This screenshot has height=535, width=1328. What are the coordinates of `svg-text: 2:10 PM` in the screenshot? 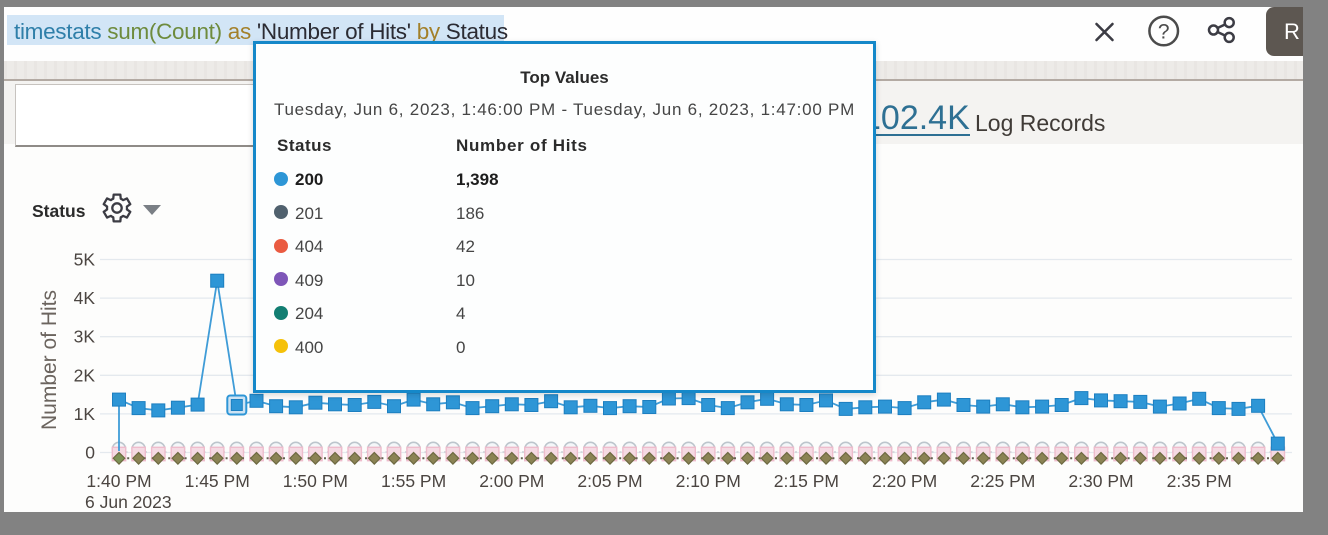 It's located at (708, 481).